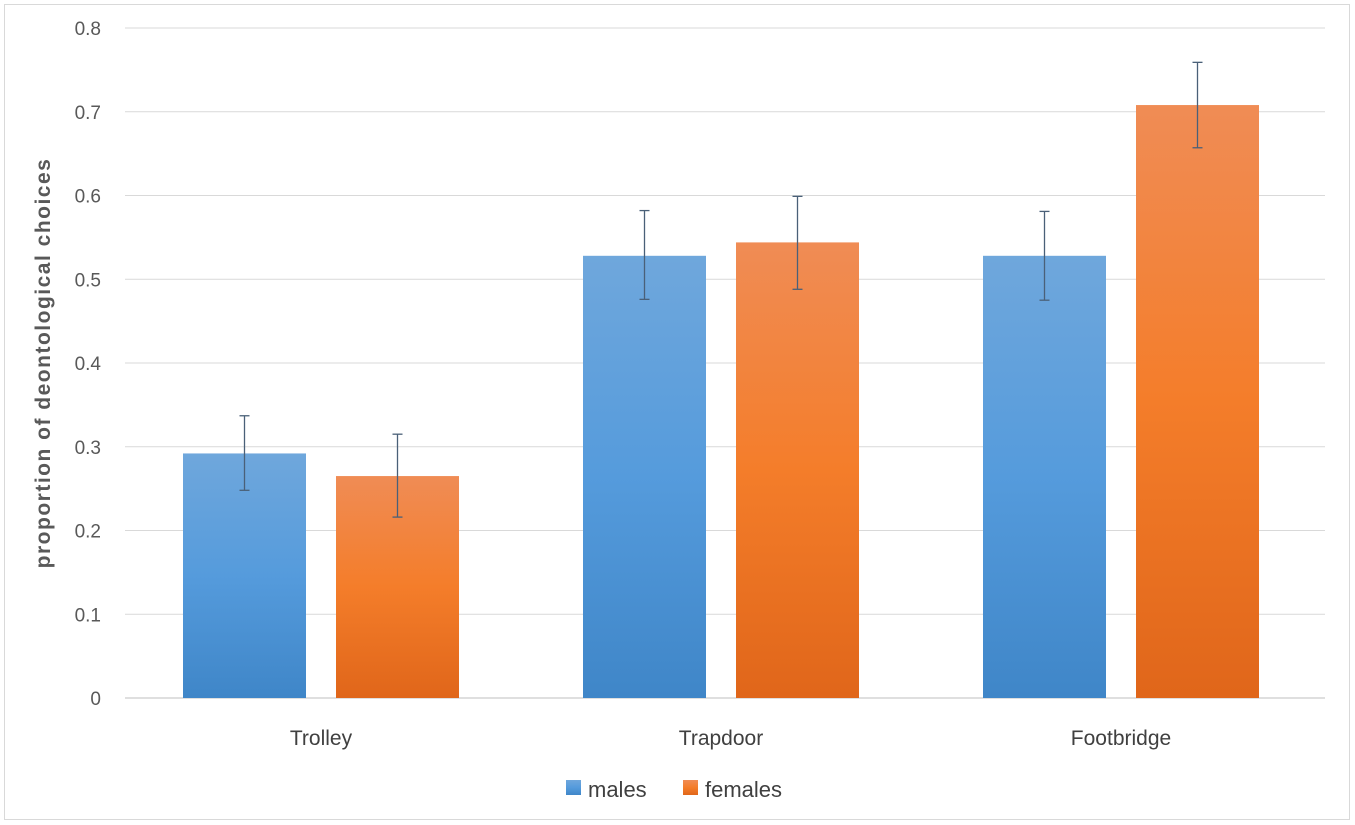  I want to click on bar-females-footbridge, so click(1197, 402).